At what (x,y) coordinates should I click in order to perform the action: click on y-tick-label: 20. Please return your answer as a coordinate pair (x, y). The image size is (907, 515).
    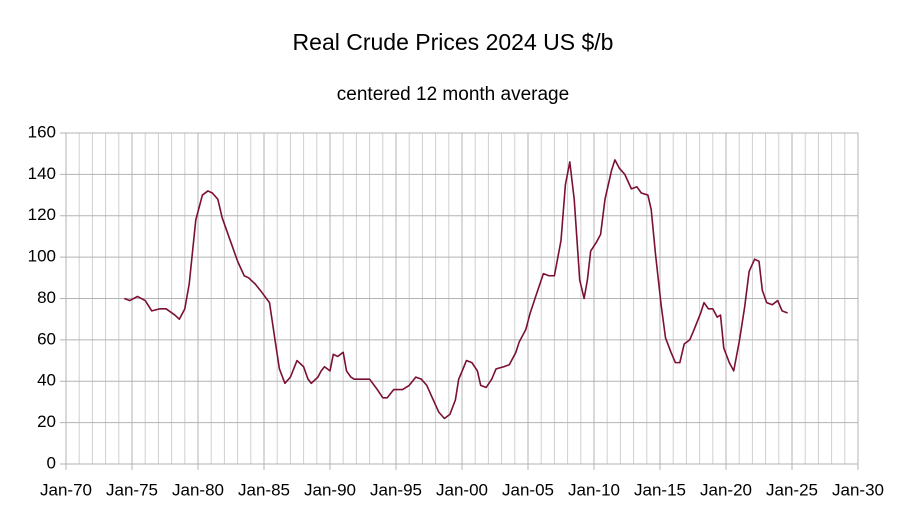
    Looking at the image, I should click on (46, 421).